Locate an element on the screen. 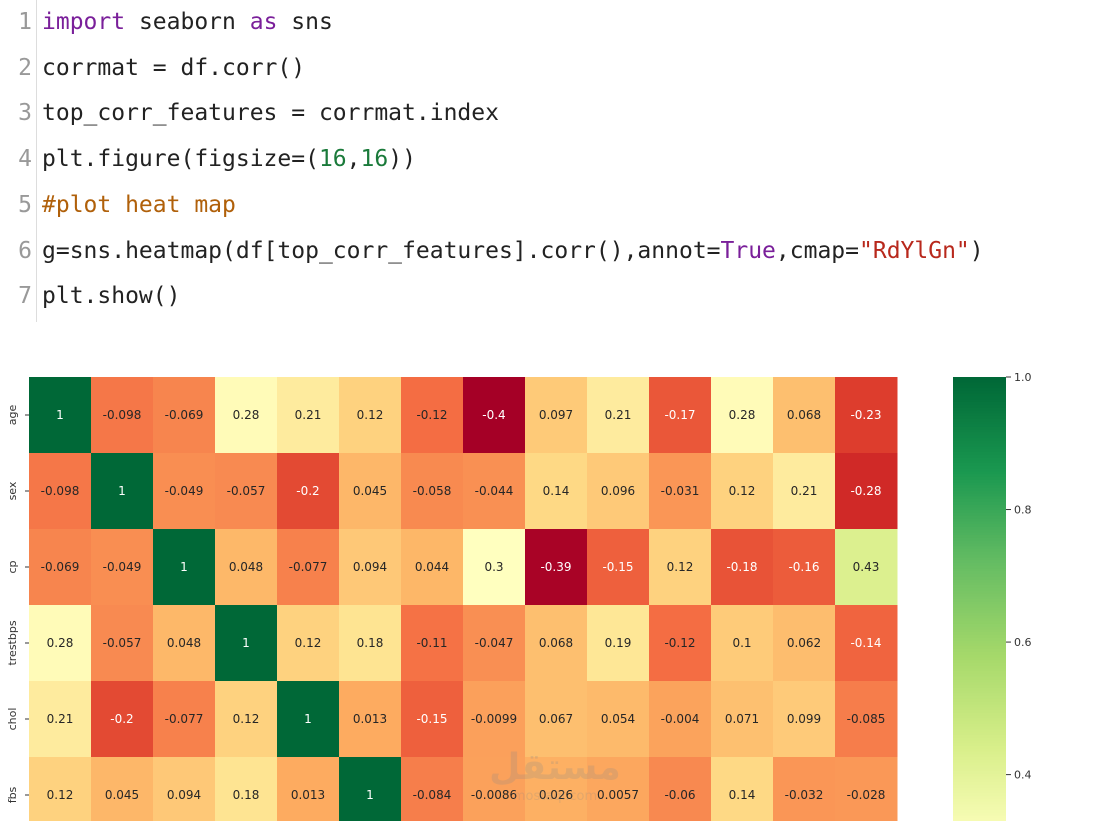 The width and height of the screenshot is (1110, 821). line-number: 1 is located at coordinates (25, 22).